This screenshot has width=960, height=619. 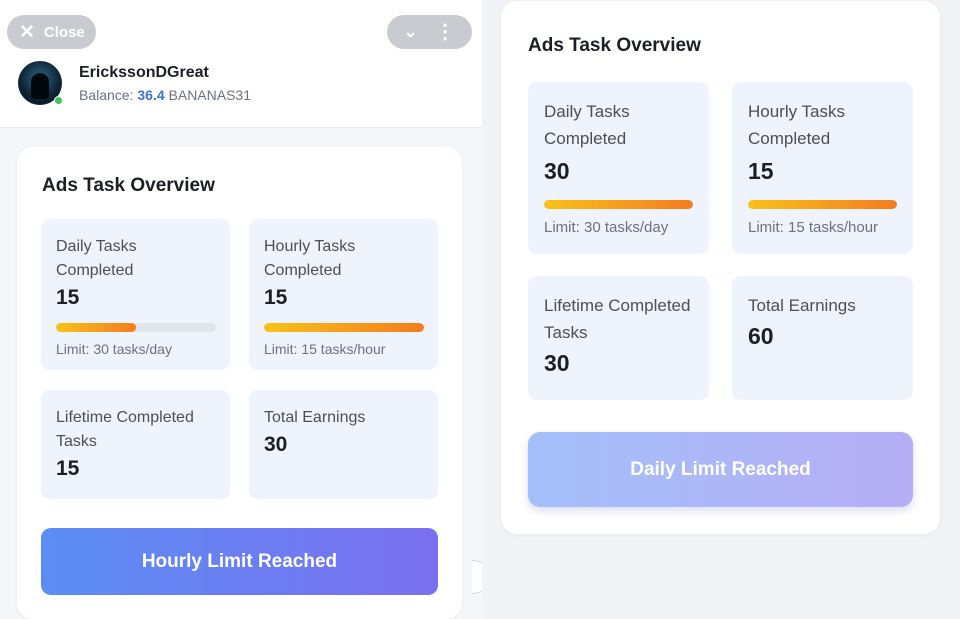 I want to click on lifetime-tasks-tile: Lifetime Completed Tasks 15, so click(x=135, y=444).